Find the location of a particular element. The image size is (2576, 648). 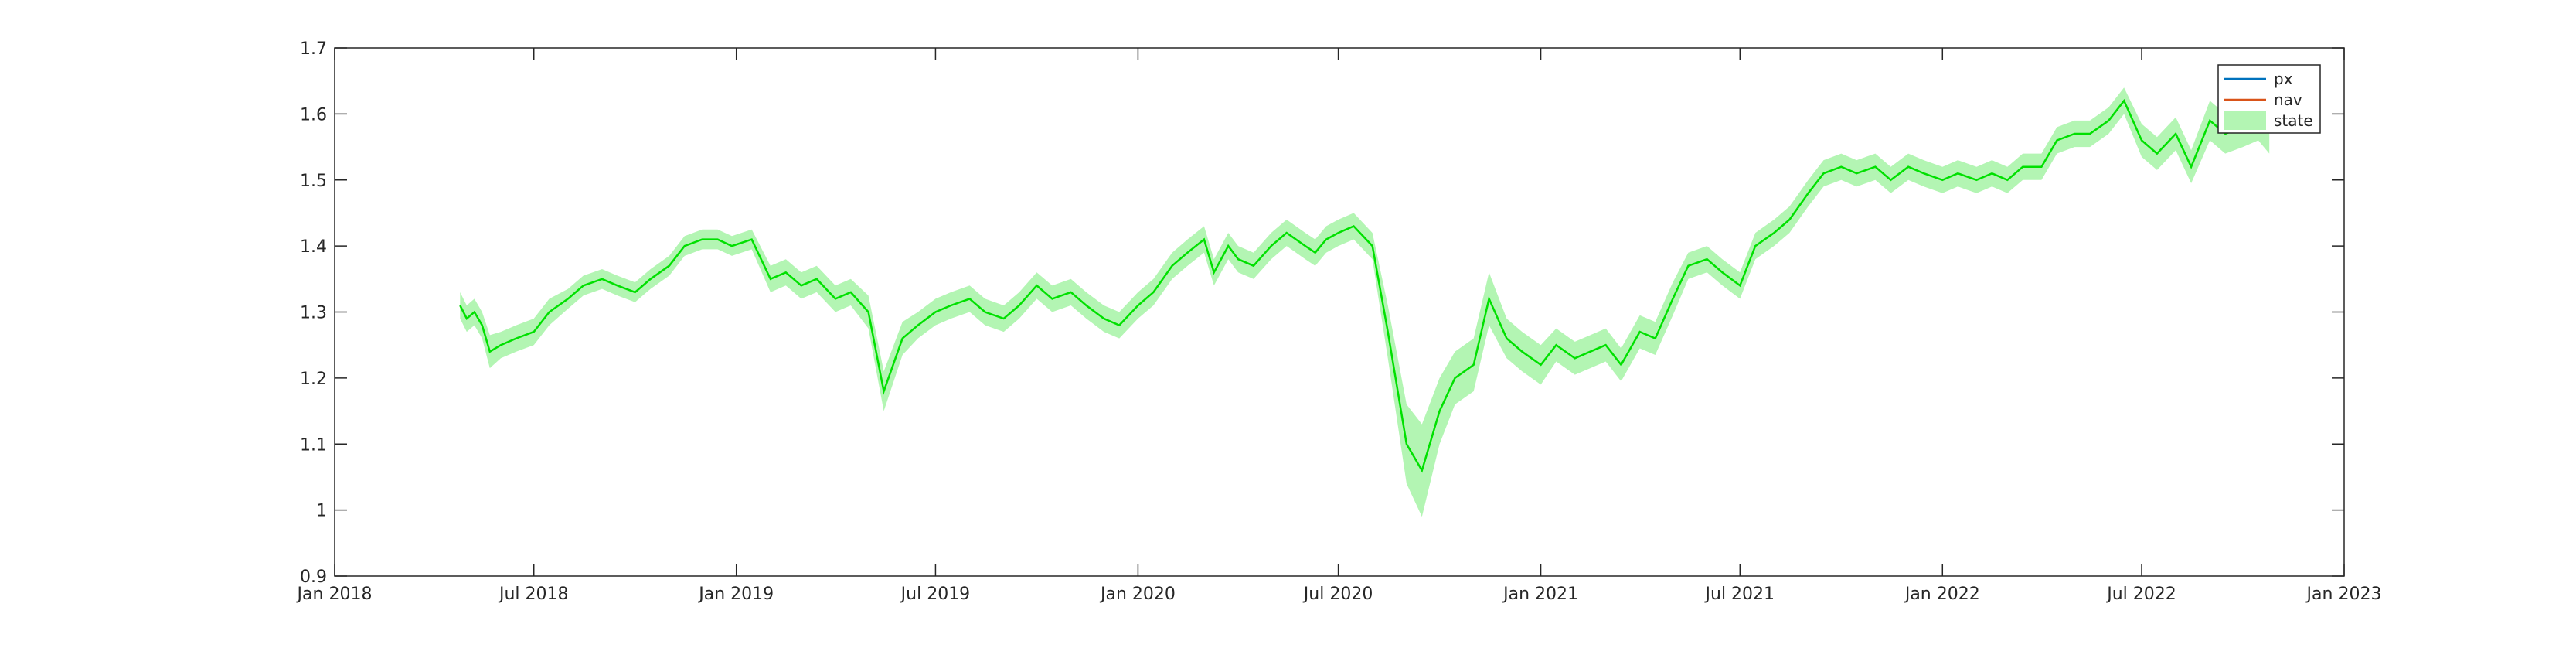

x-tick-label: Jan 2019 is located at coordinates (735, 594).